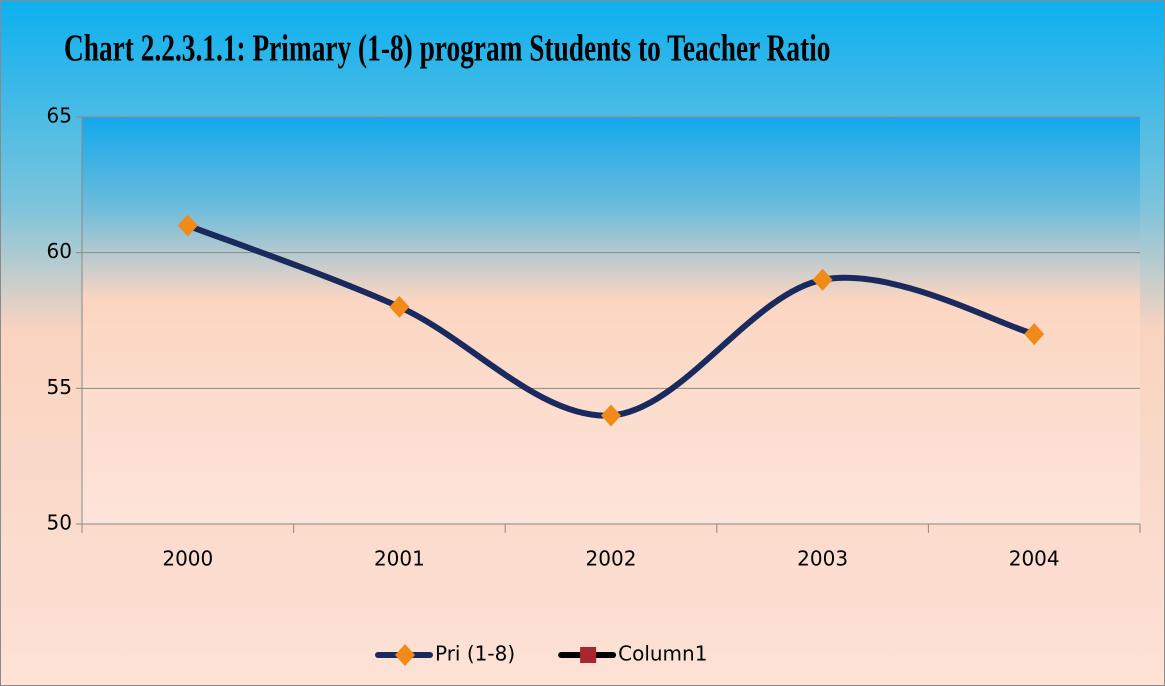 This screenshot has width=1165, height=686. I want to click on y-tick-label: 50, so click(59, 523).